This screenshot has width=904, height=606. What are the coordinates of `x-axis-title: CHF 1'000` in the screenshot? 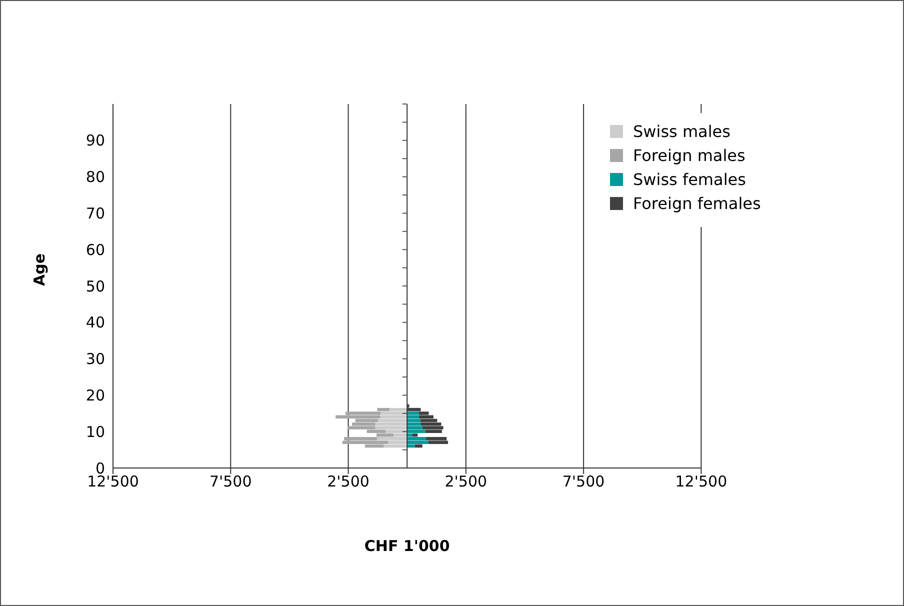 It's located at (407, 546).